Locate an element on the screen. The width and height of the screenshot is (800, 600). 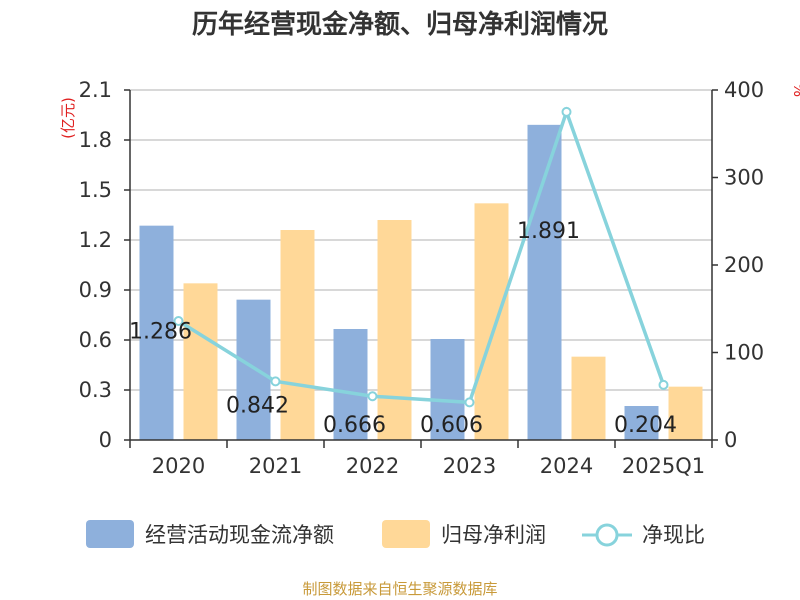
legend-swatch-ratio-marker is located at coordinates (607, 535).